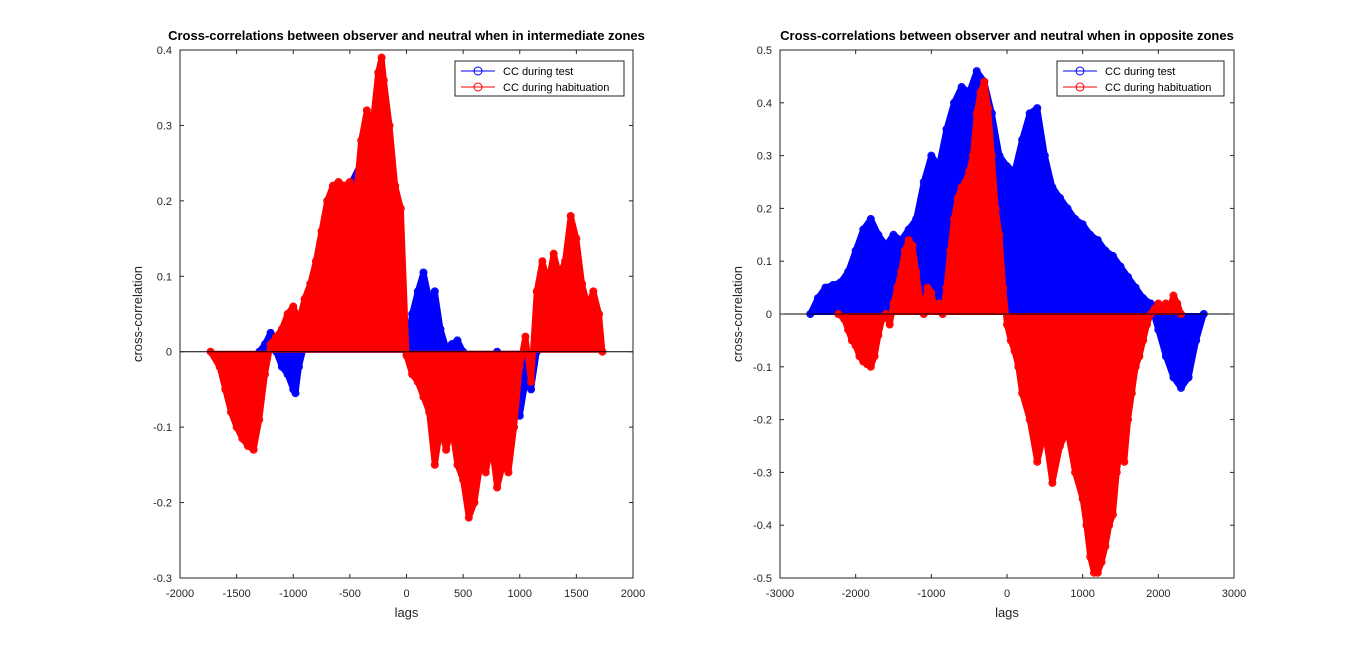  I want to click on y-tick-label: 0.4, so click(764, 104).